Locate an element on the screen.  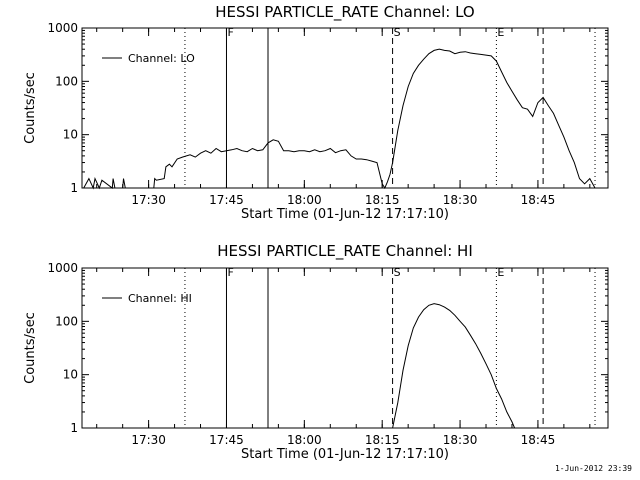
chart1-x-tick-label: 18:45 is located at coordinates (538, 200).